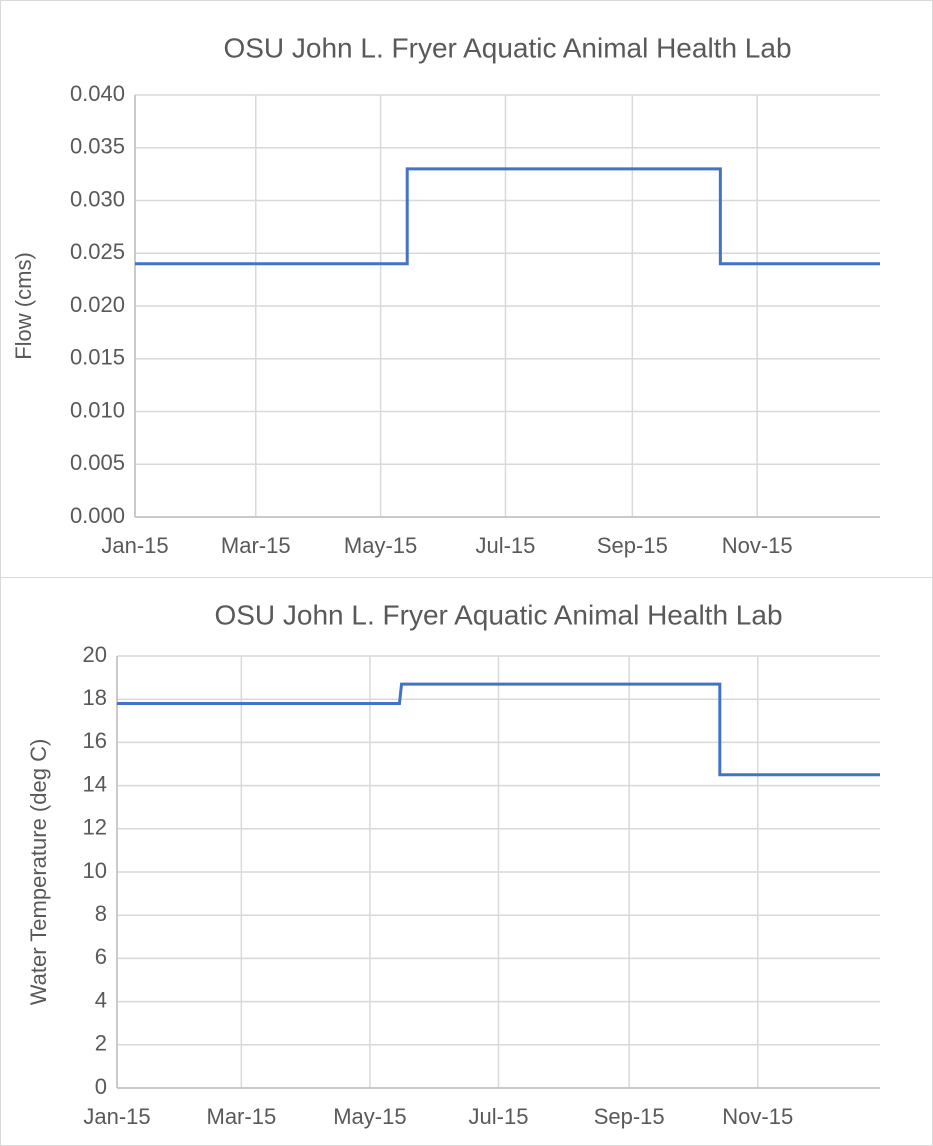 The height and width of the screenshot is (1146, 933). Describe the element at coordinates (97, 304) in the screenshot. I see `y-tick-label: 0.020` at that location.